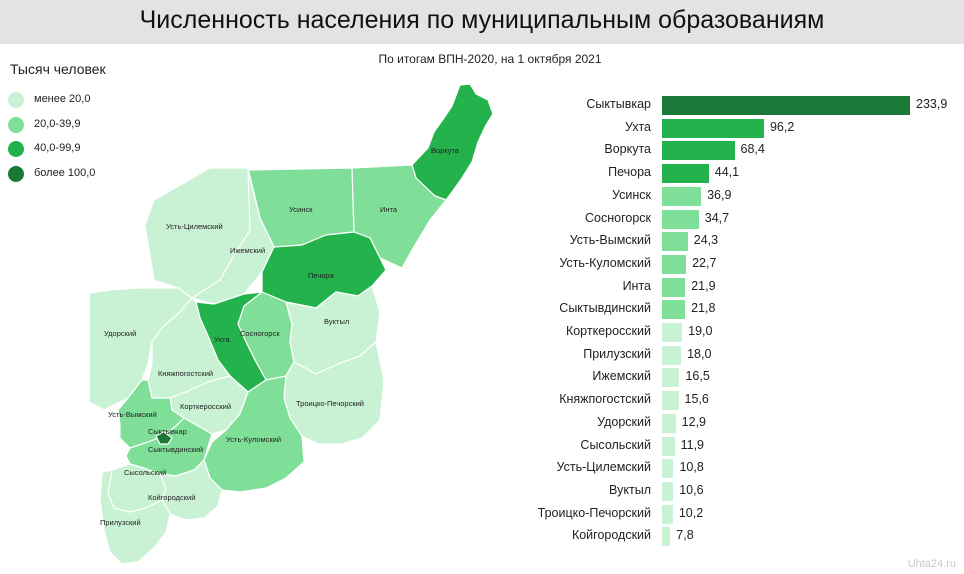 The width and height of the screenshot is (964, 574). Describe the element at coordinates (260, 333) in the screenshot. I see `map-label-sosnogorsk: Сосногорск` at that location.